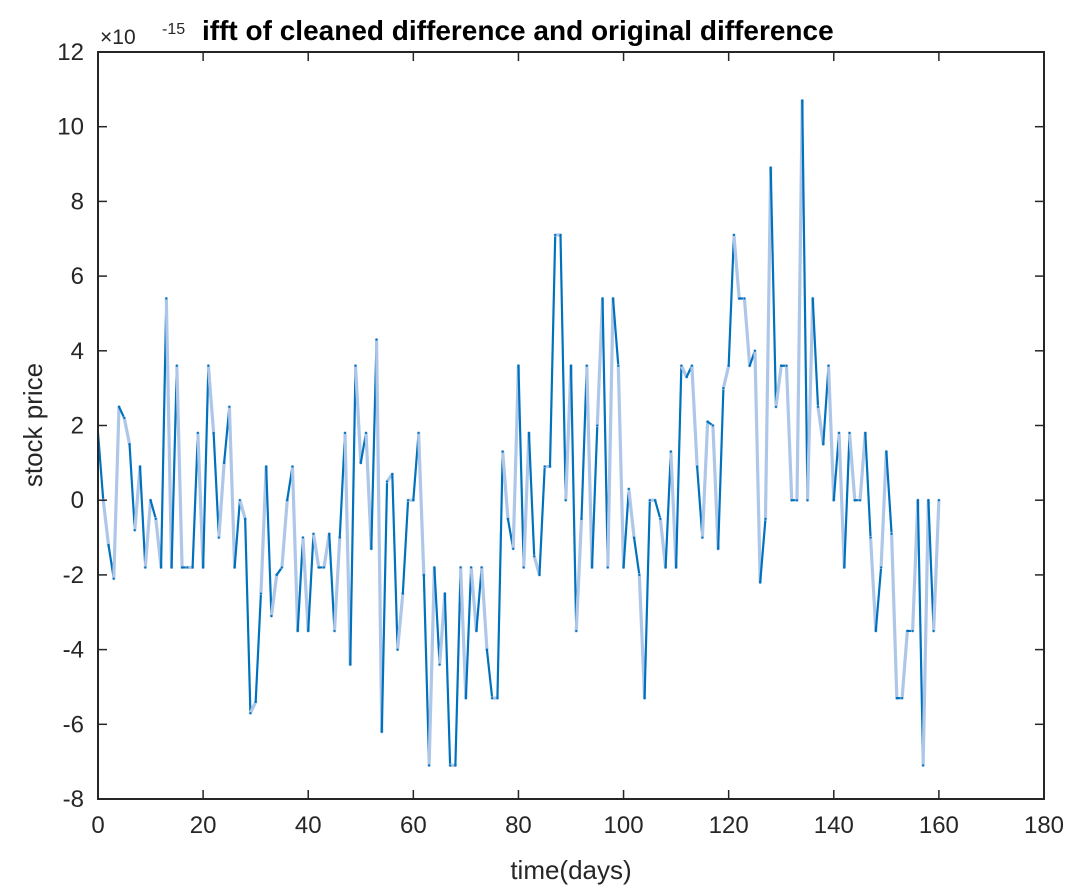  What do you see at coordinates (624, 825) in the screenshot?
I see `x-tick-label: 100` at bounding box center [624, 825].